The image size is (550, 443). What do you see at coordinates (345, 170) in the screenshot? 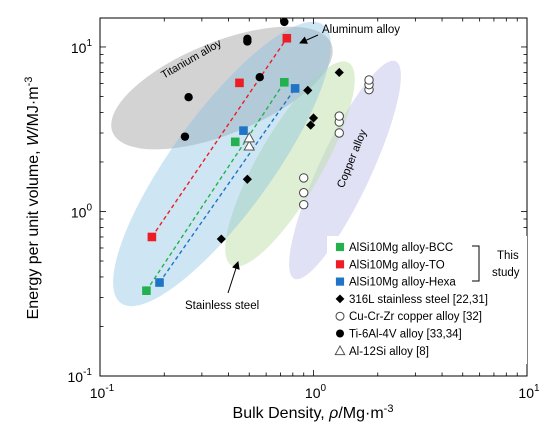
I see `copper-alloy-region` at bounding box center [345, 170].